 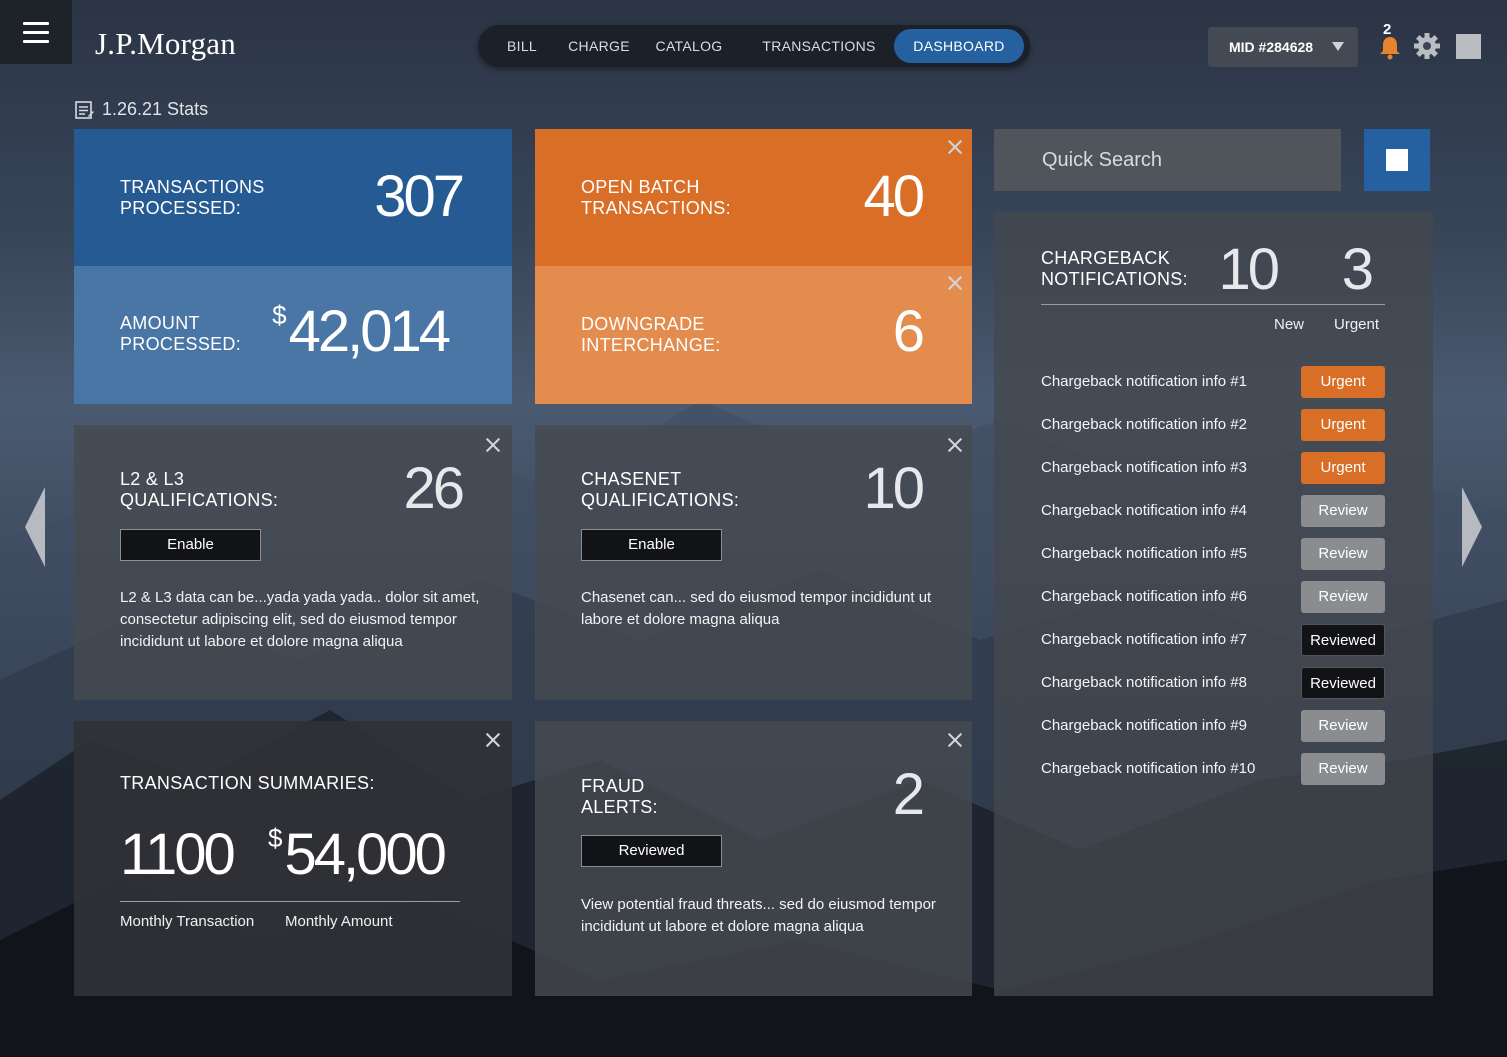 What do you see at coordinates (1148, 768) in the screenshot?
I see `chargeback-item-label: Chargeback notification info #10` at bounding box center [1148, 768].